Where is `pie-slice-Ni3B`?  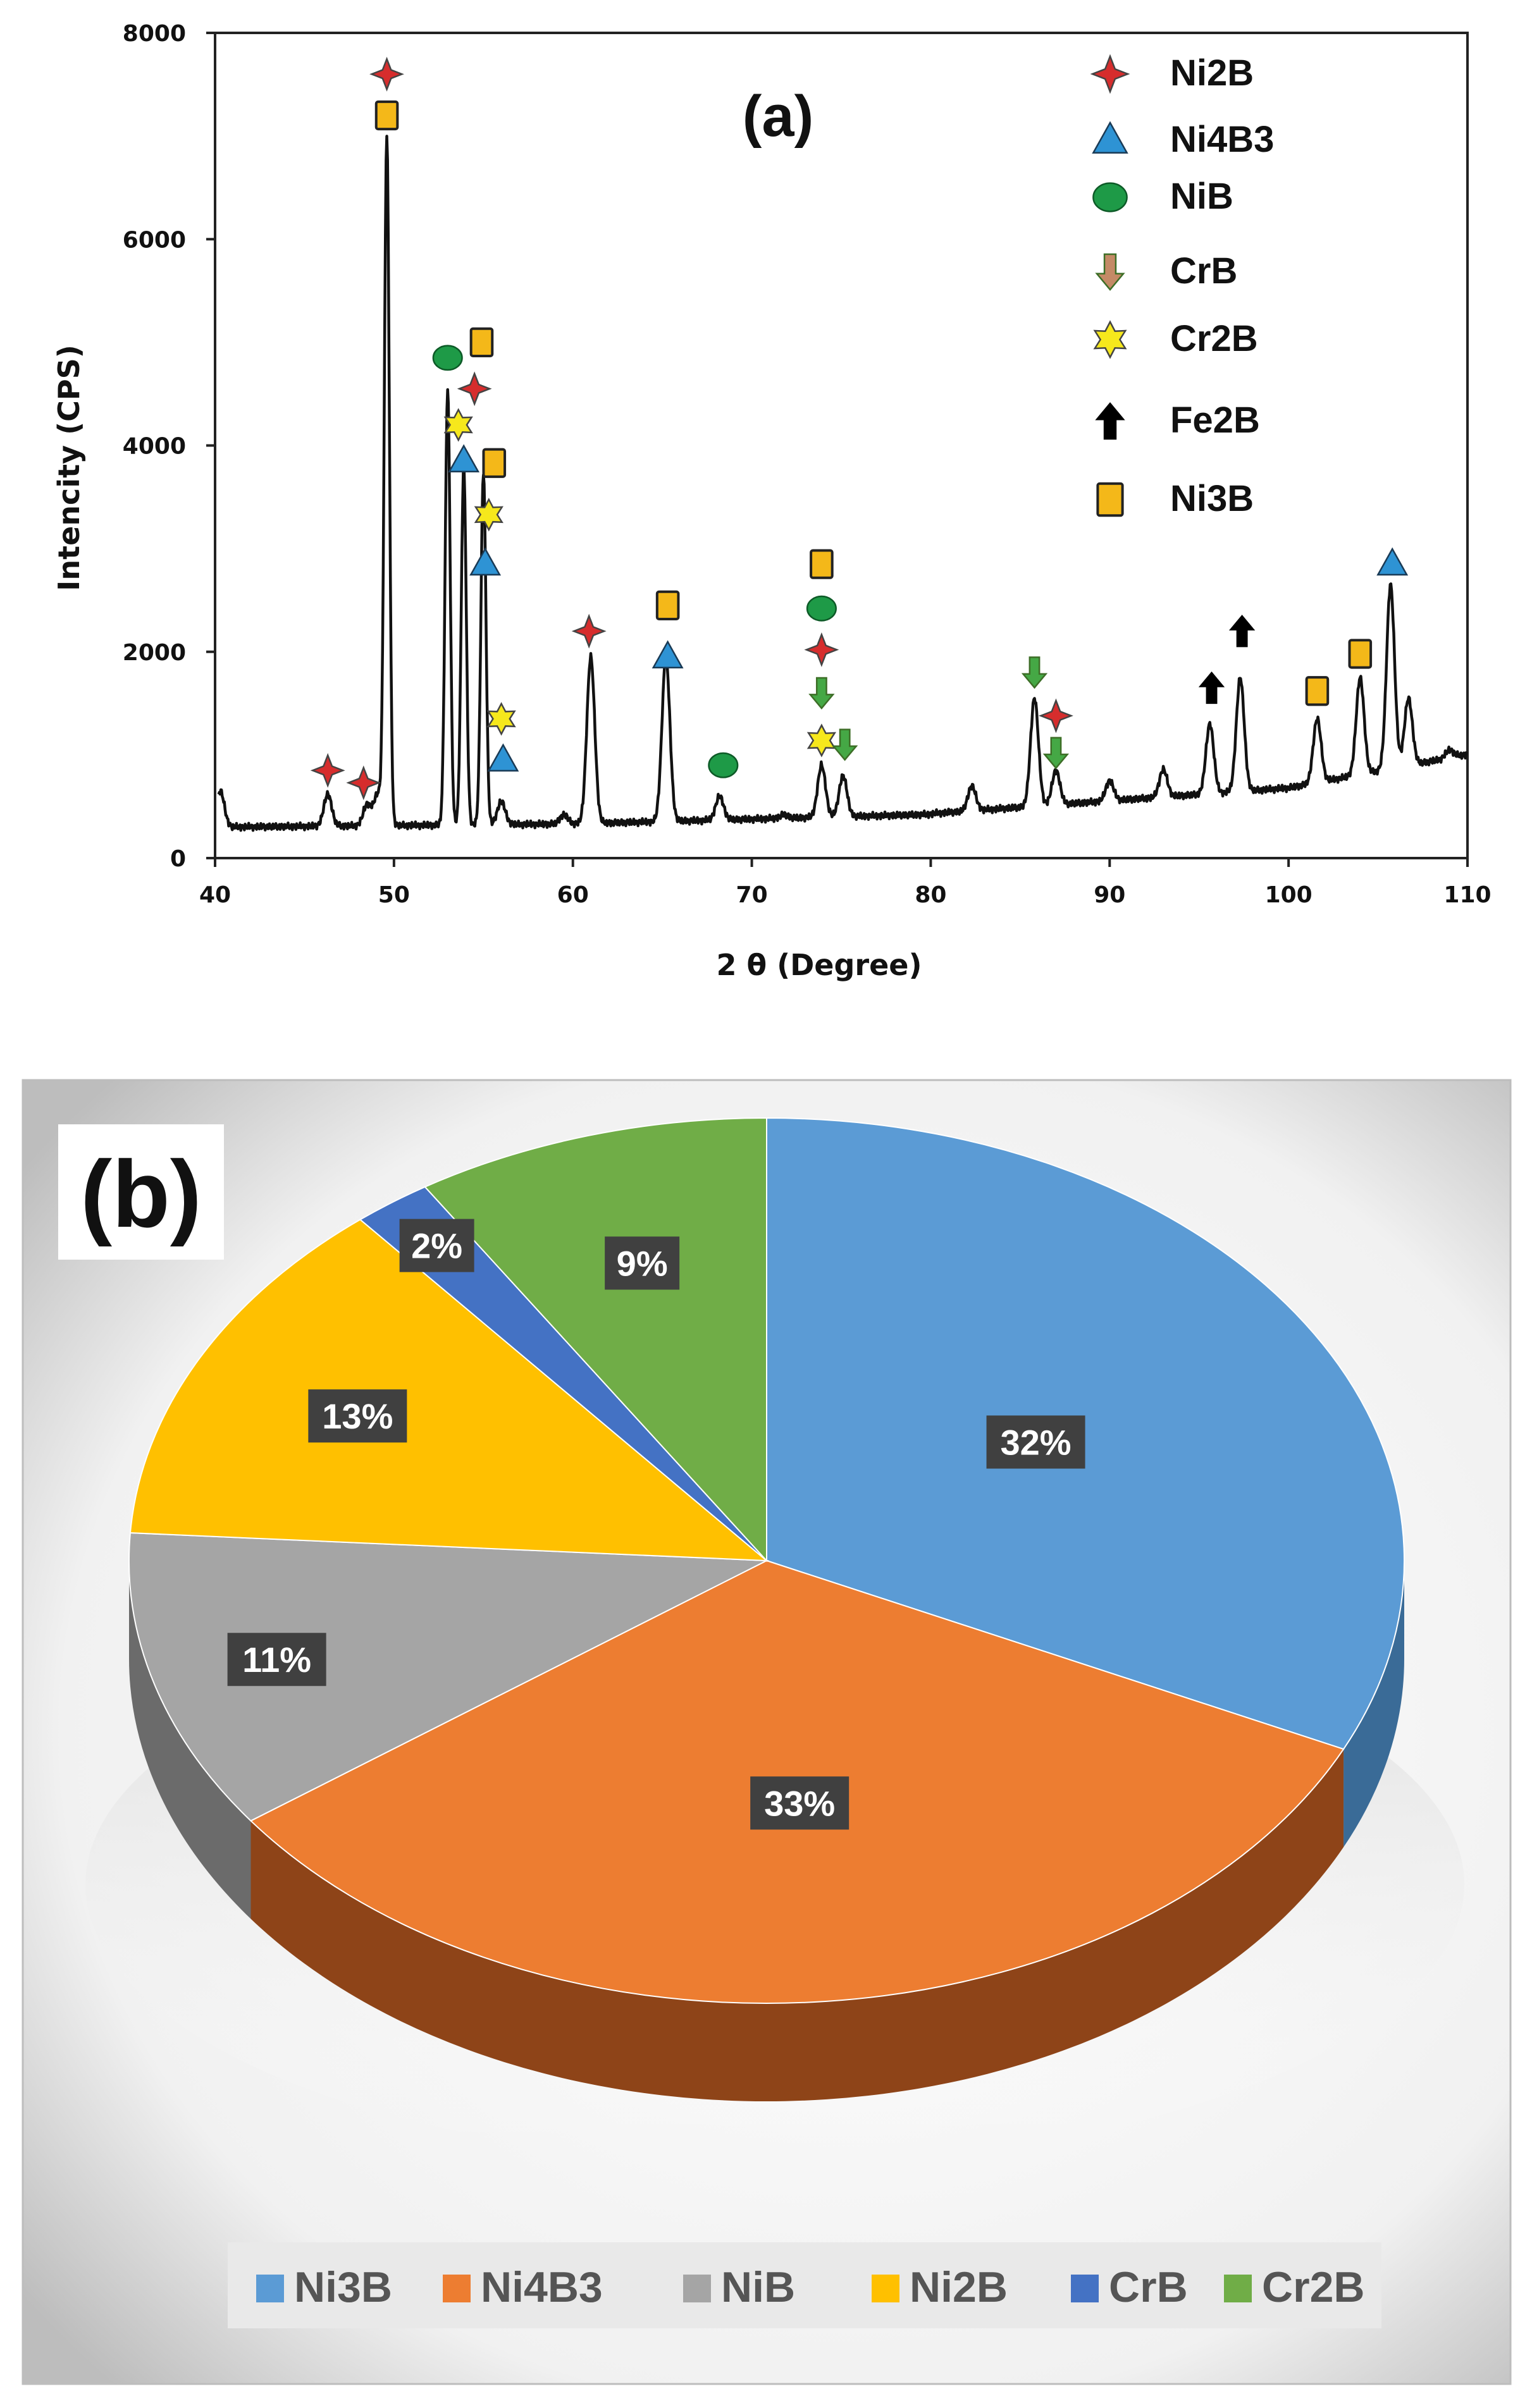
pie-slice-Ni3B is located at coordinates (1086, 1433).